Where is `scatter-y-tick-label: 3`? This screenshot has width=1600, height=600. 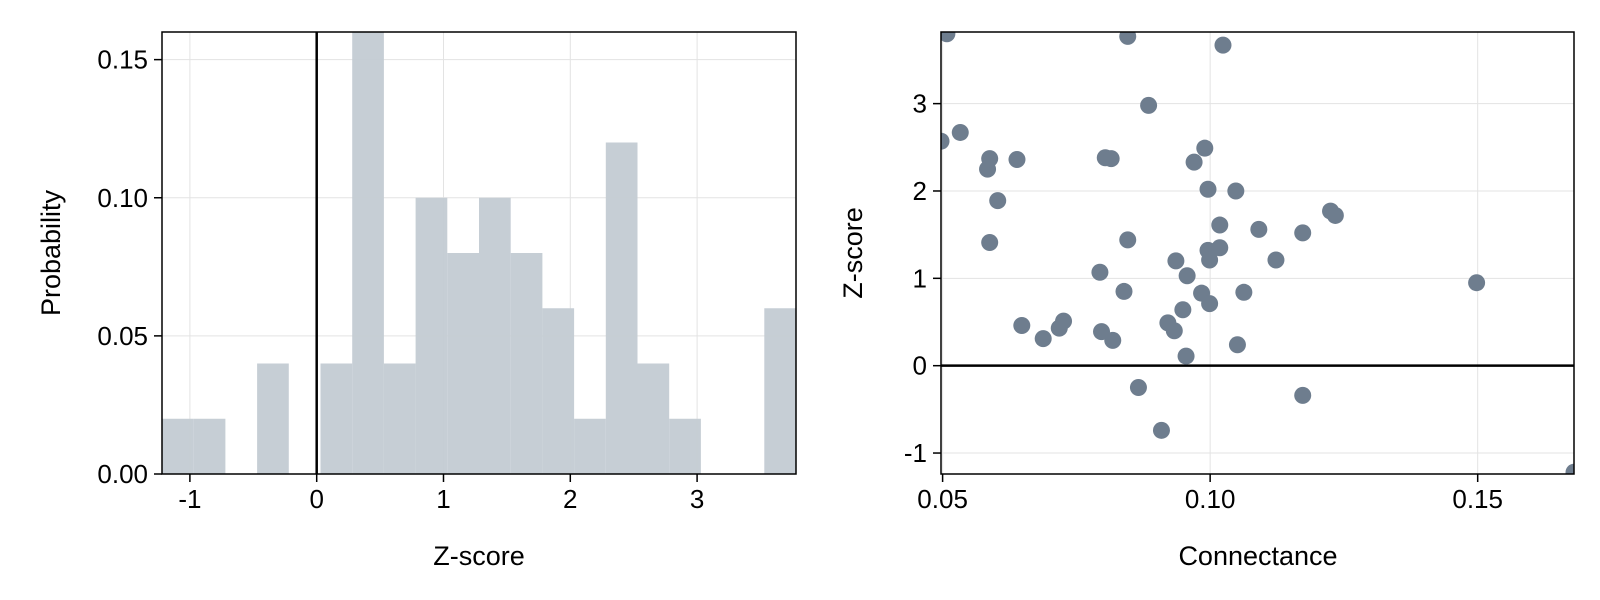
scatter-y-tick-label: 3 is located at coordinates (920, 104).